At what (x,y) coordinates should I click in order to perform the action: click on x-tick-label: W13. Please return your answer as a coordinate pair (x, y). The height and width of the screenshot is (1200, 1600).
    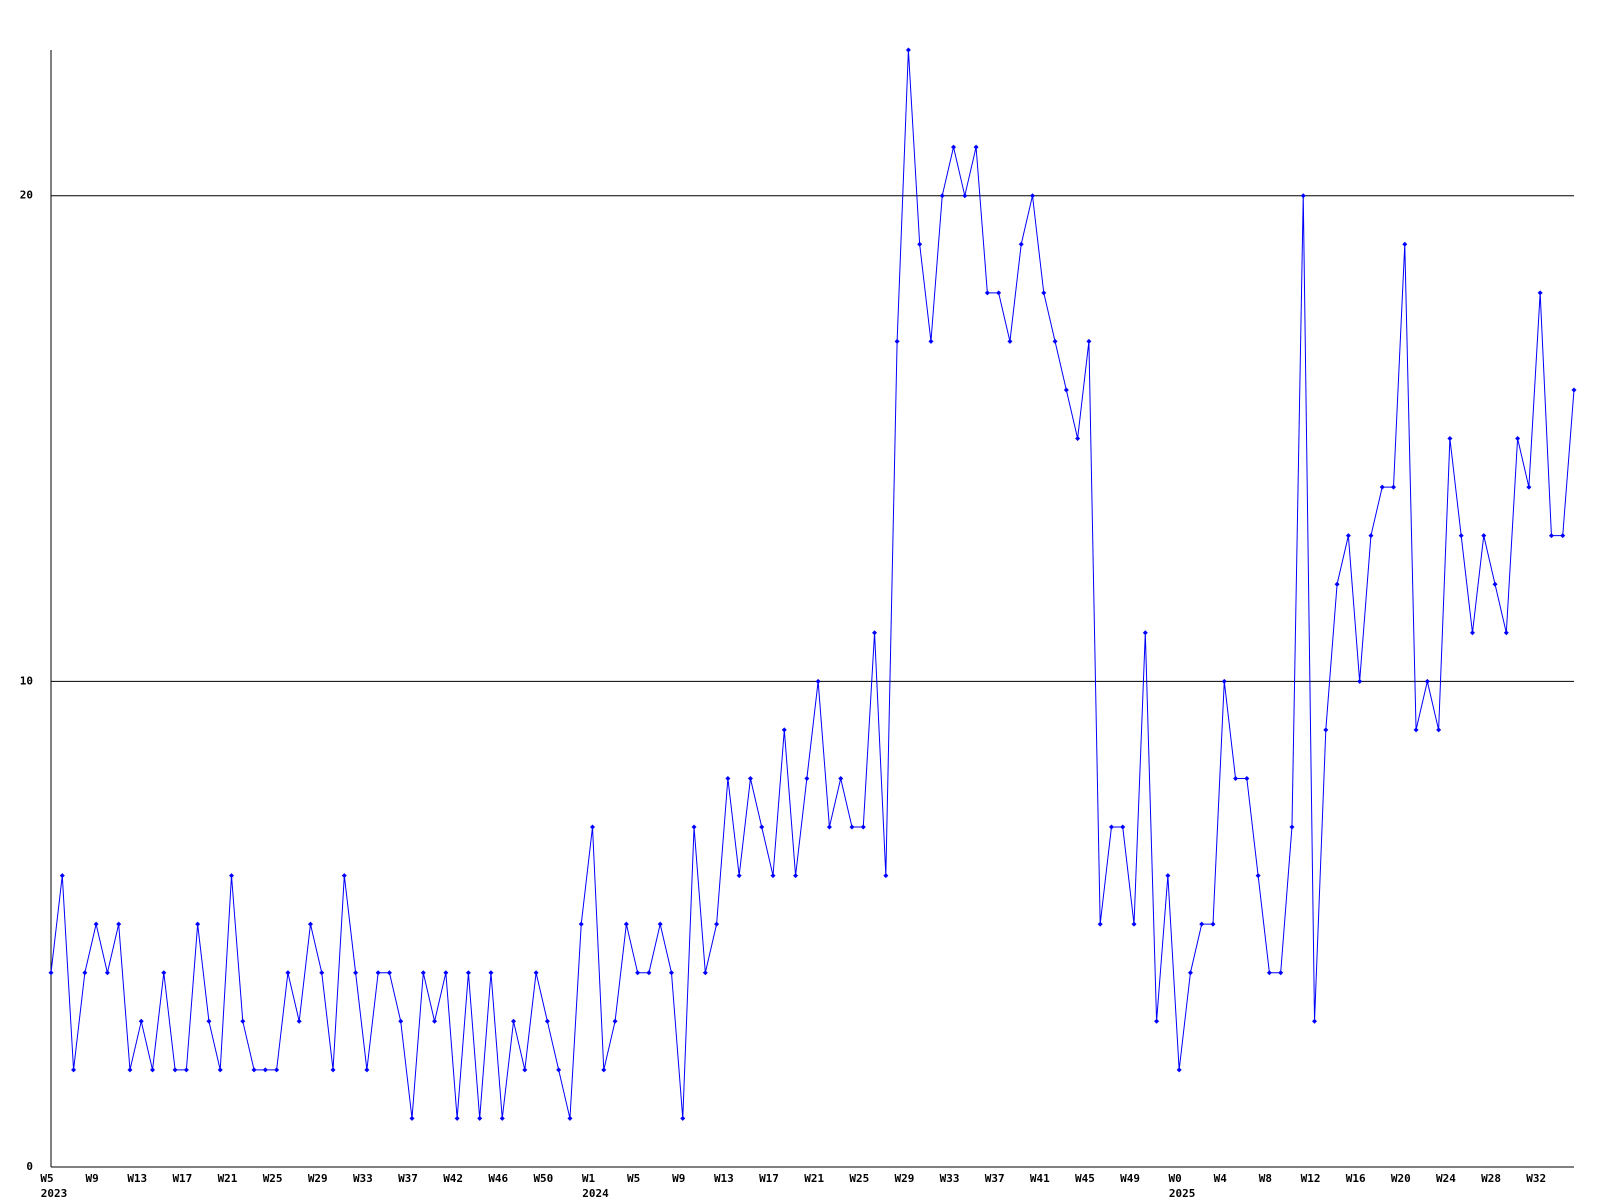
    Looking at the image, I should click on (724, 1178).